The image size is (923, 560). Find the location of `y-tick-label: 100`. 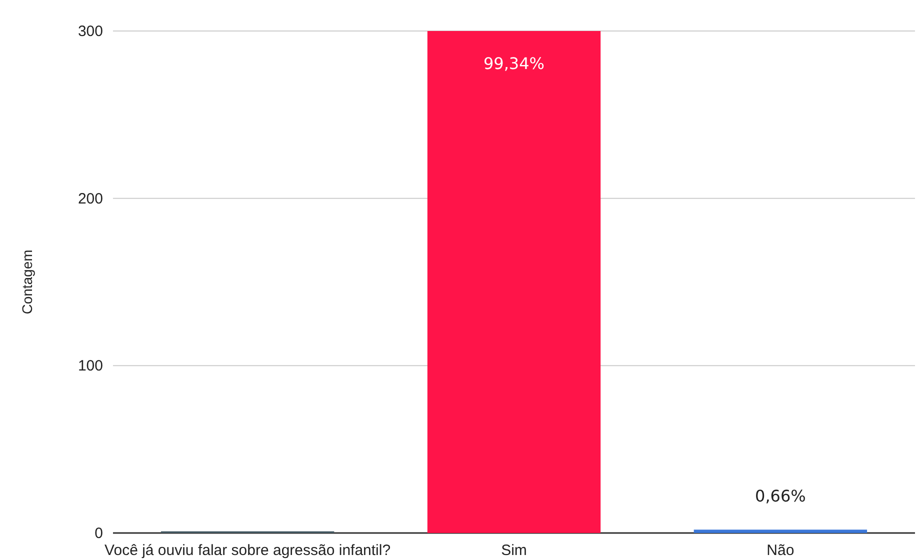

y-tick-label: 100 is located at coordinates (90, 366).